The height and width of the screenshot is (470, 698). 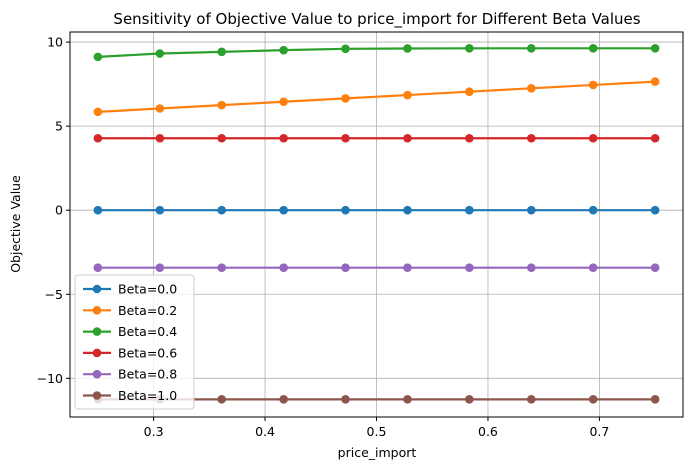 What do you see at coordinates (147, 310) in the screenshot?
I see `legend-label: Beta=0.2` at bounding box center [147, 310].